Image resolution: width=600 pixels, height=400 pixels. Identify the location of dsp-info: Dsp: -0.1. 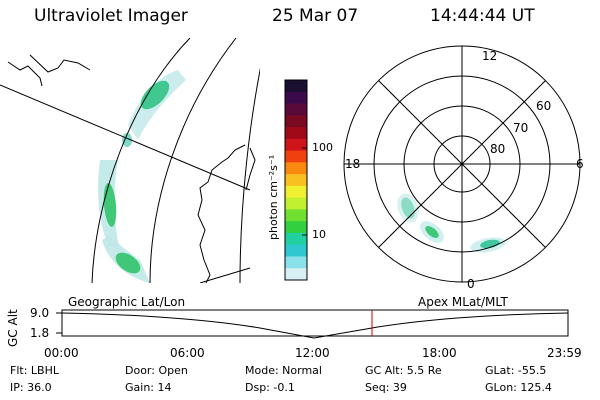
(270, 387).